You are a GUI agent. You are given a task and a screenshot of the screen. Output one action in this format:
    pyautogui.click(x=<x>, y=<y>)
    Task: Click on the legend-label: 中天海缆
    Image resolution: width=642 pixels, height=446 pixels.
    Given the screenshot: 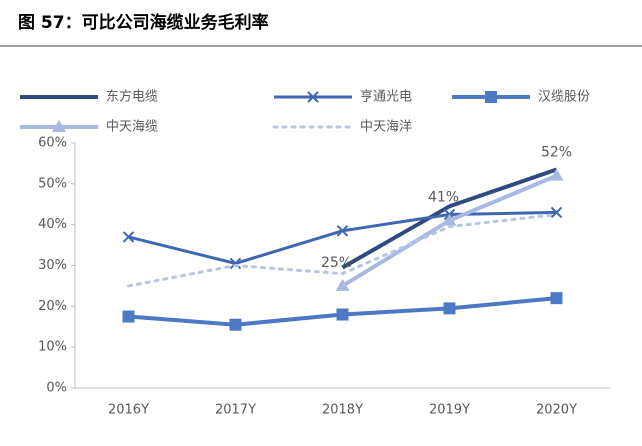 What is the action you would take?
    pyautogui.click(x=132, y=127)
    